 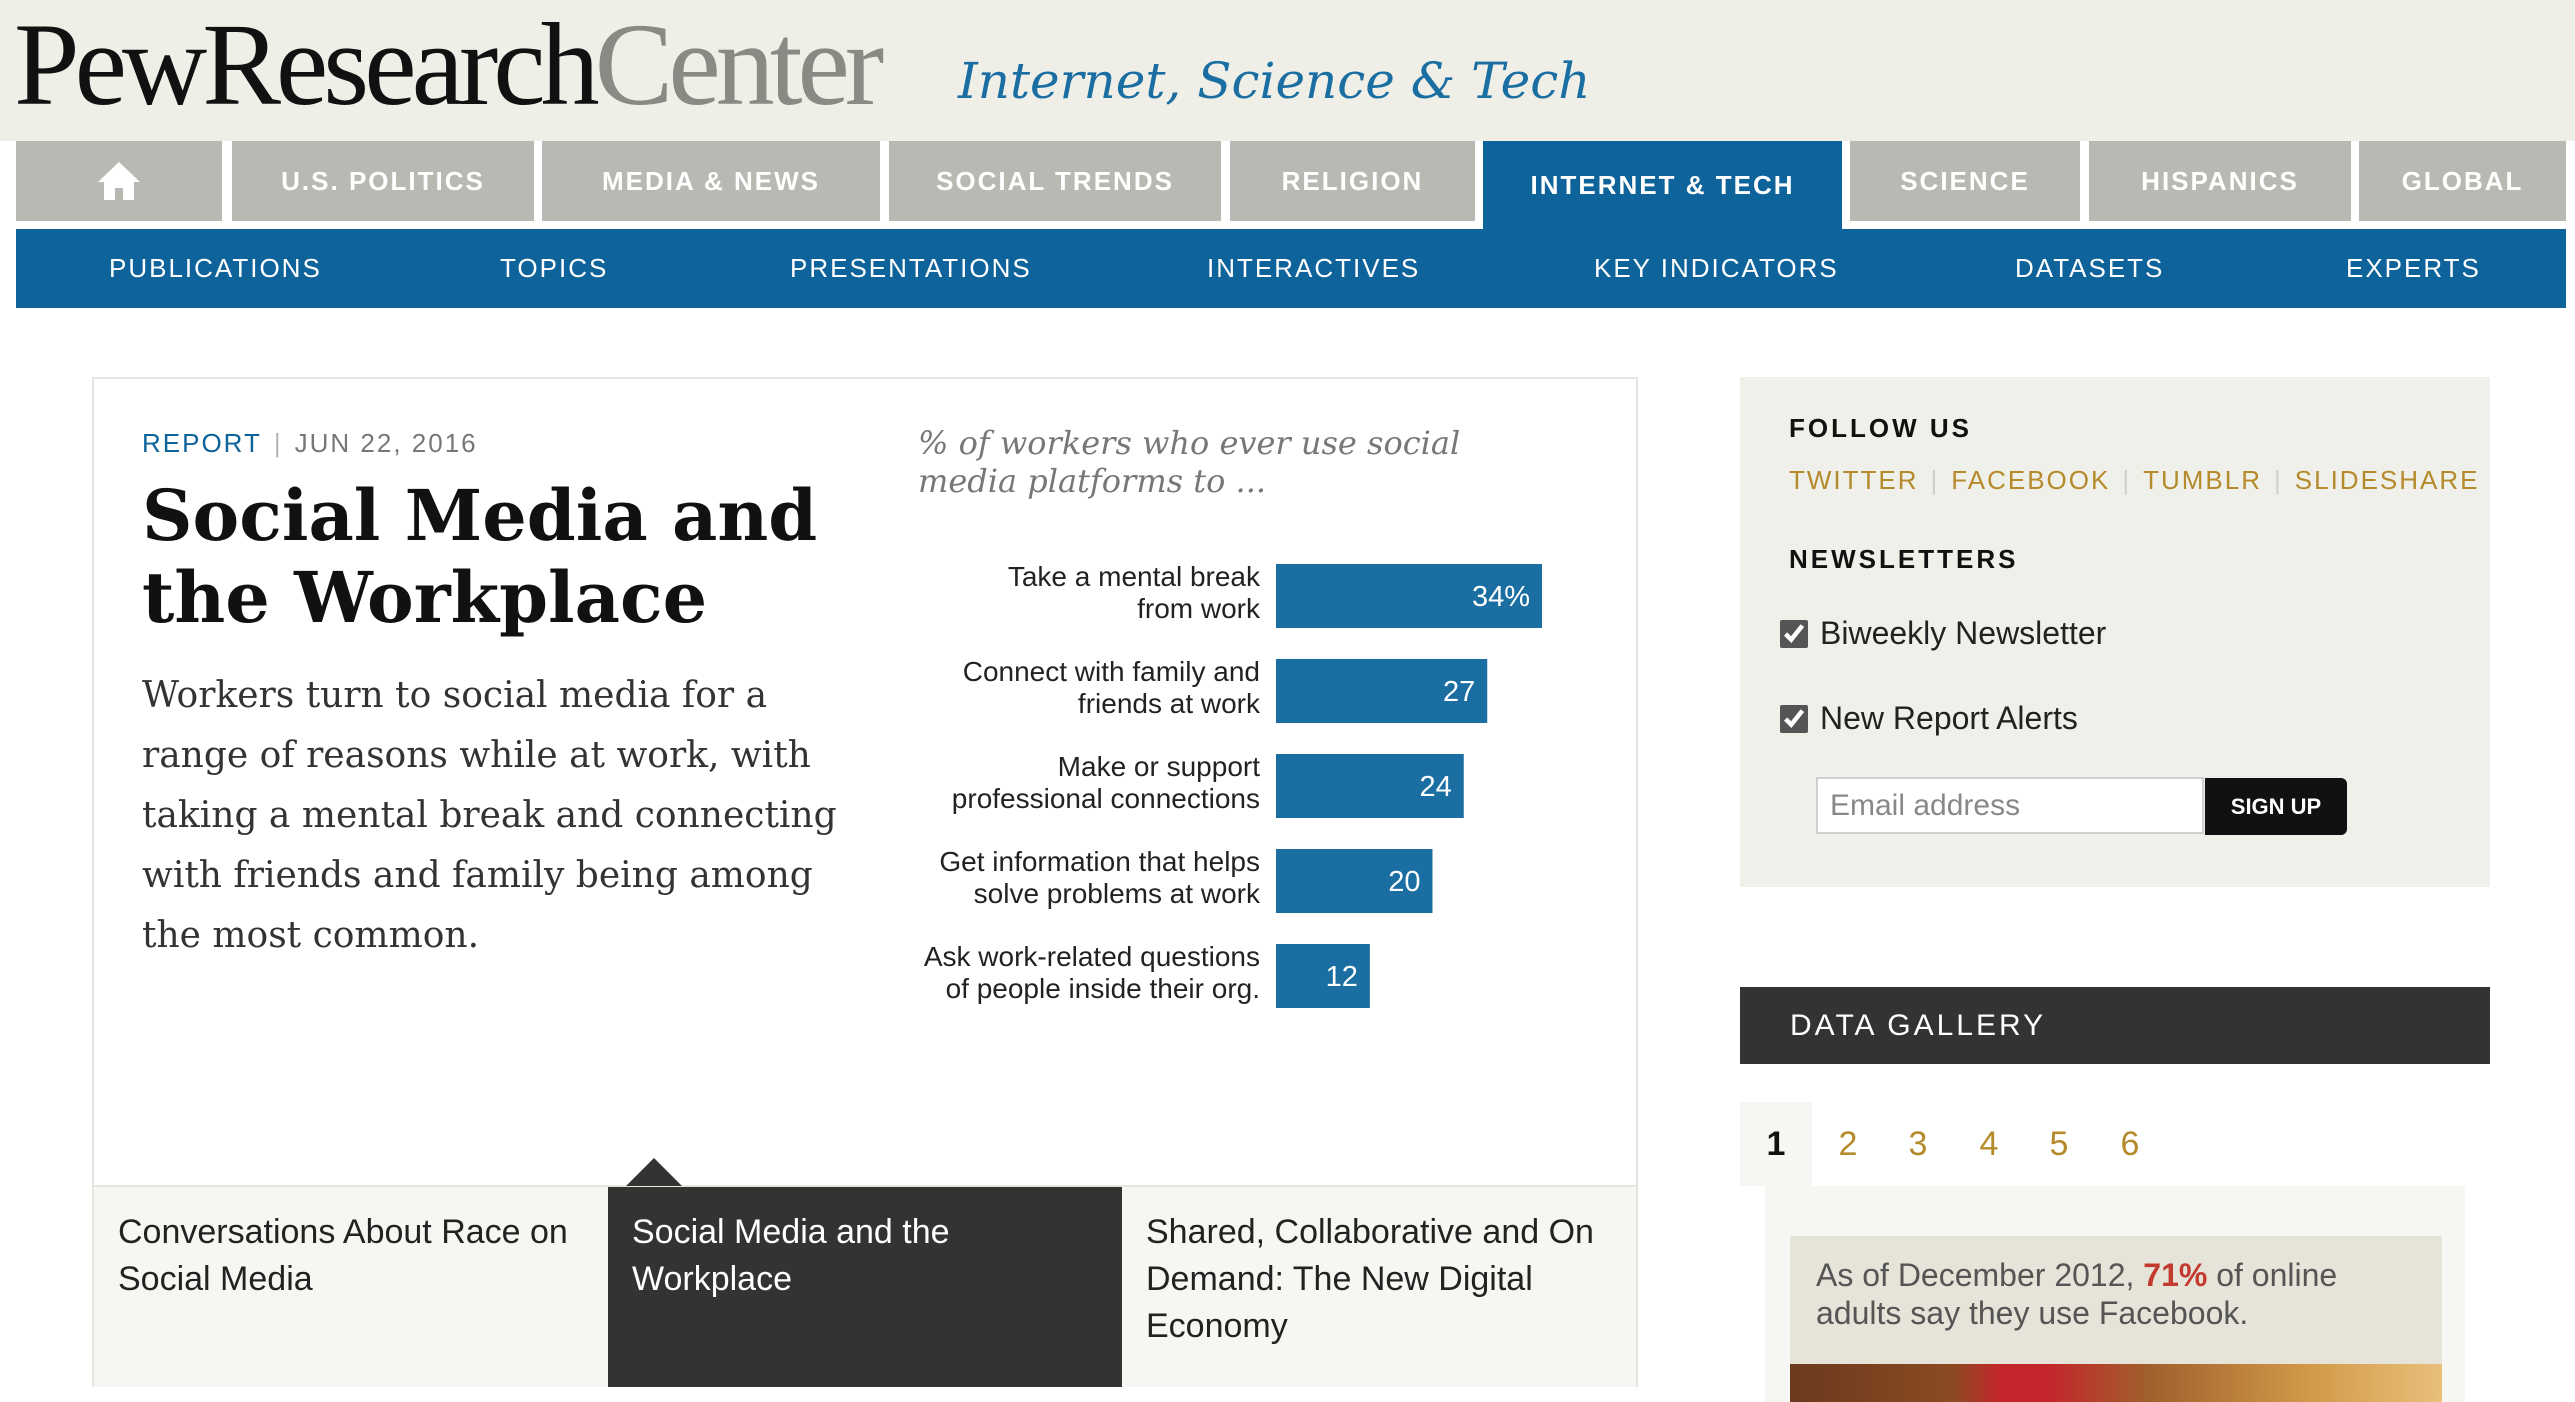 What do you see at coordinates (1106, 798) in the screenshot?
I see `category-label: professional connections` at bounding box center [1106, 798].